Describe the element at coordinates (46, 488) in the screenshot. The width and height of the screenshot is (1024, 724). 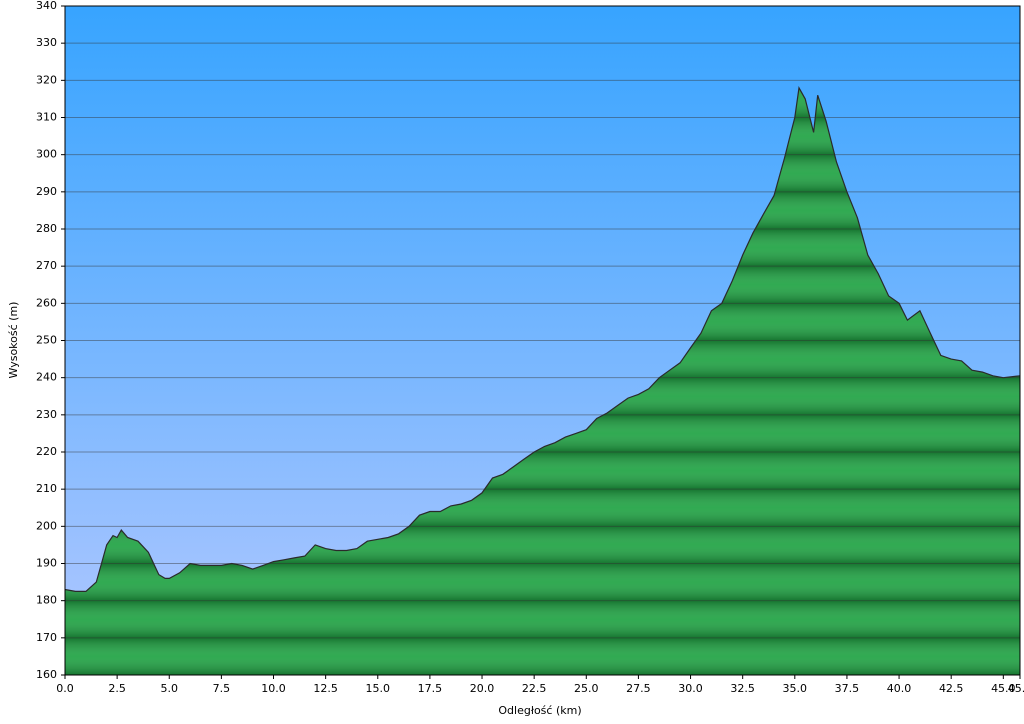
I see `y-tick-label: 210` at that location.